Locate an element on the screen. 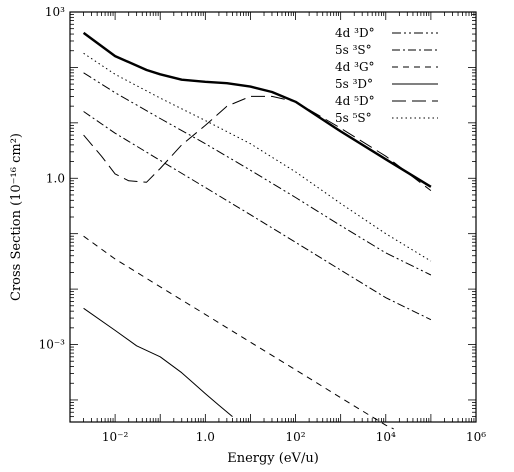 This screenshot has width=514, height=472. y-tick-label: 10³ is located at coordinates (55, 12).